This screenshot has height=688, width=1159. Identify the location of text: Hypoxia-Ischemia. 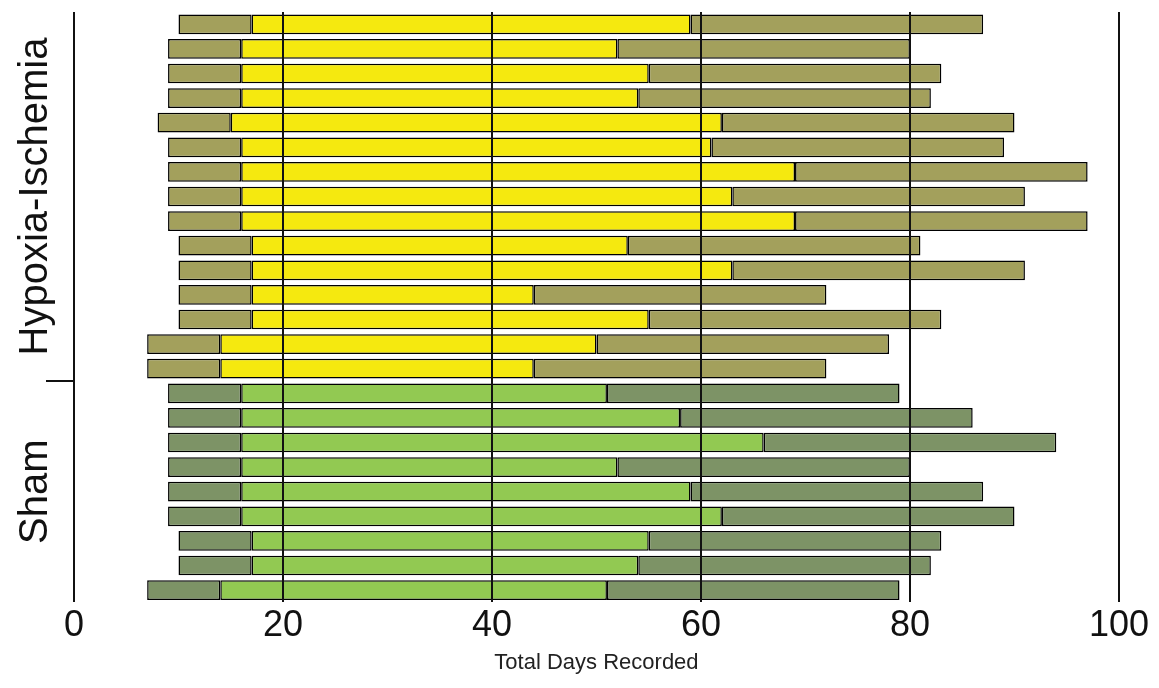
(33, 196).